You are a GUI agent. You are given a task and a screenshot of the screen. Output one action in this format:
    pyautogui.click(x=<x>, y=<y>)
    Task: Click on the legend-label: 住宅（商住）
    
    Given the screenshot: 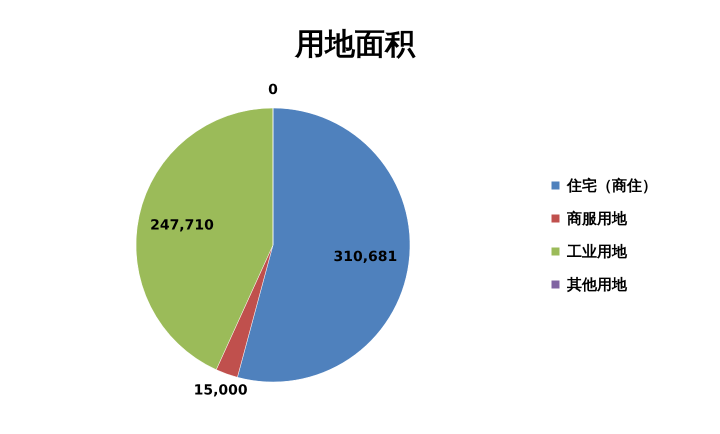 What is the action you would take?
    pyautogui.click(x=611, y=185)
    